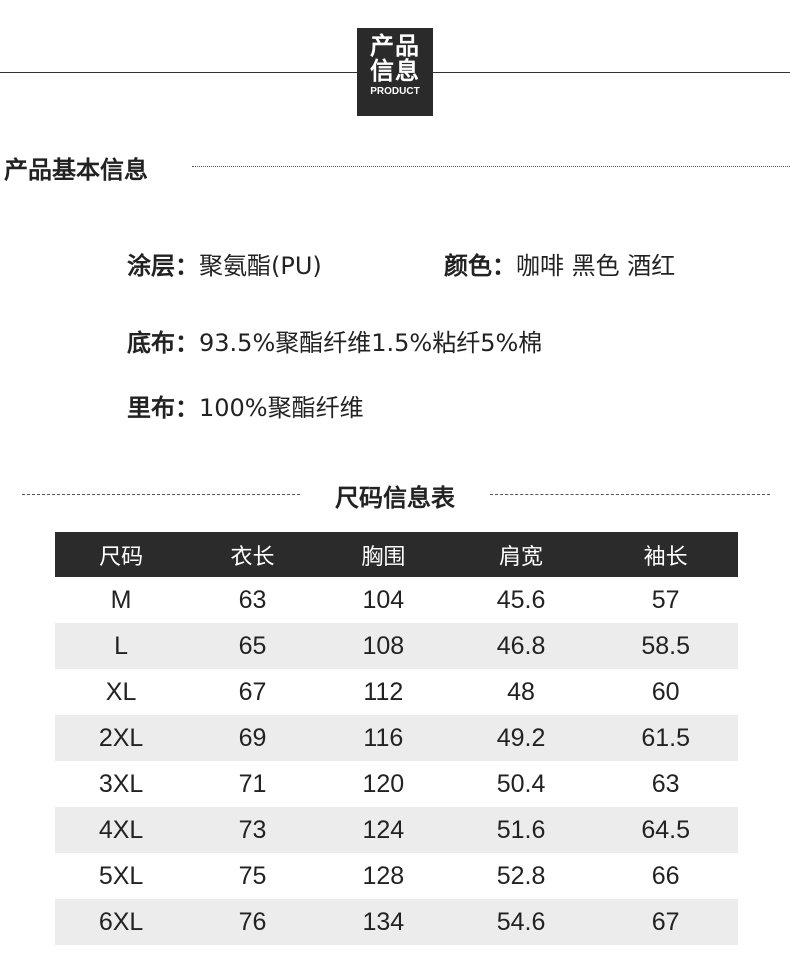 Image resolution: width=790 pixels, height=969 pixels. What do you see at coordinates (665, 554) in the screenshot?
I see `column-header: 袖长` at bounding box center [665, 554].